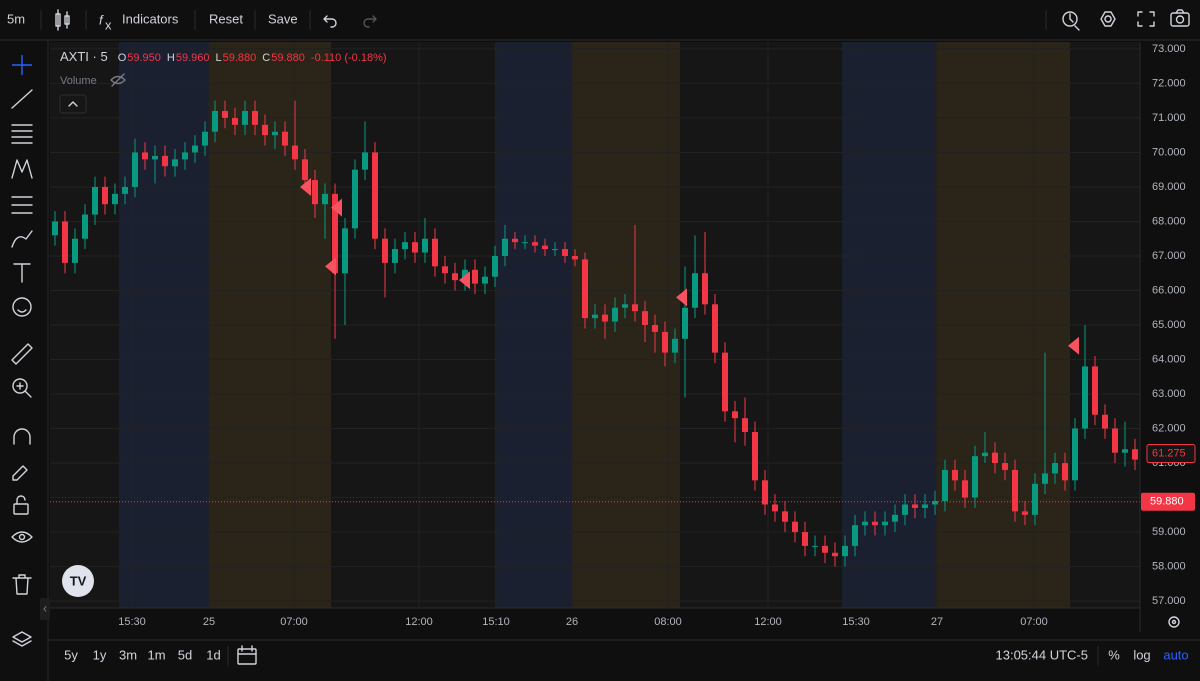 The width and height of the screenshot is (1200, 681). What do you see at coordinates (22, 584) in the screenshot?
I see `delete-tool` at bounding box center [22, 584].